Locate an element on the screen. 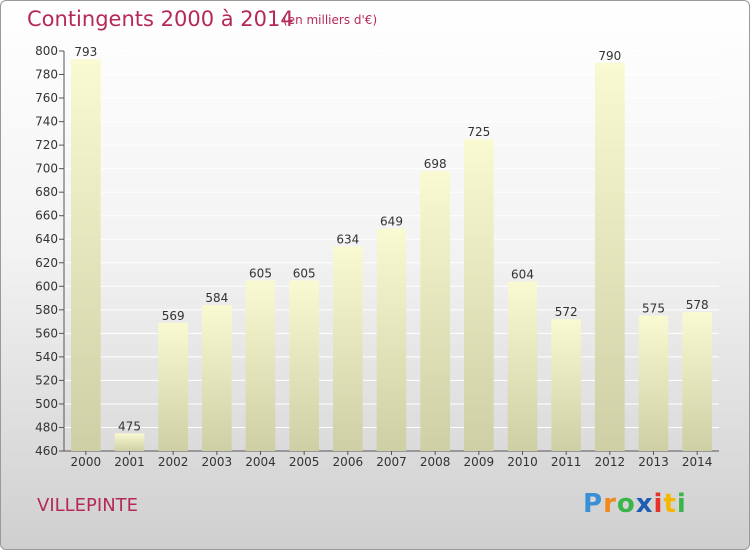 Image resolution: width=750 pixels, height=550 pixels. chart-title: Contingents 2000 à 2014 is located at coordinates (160, 19).